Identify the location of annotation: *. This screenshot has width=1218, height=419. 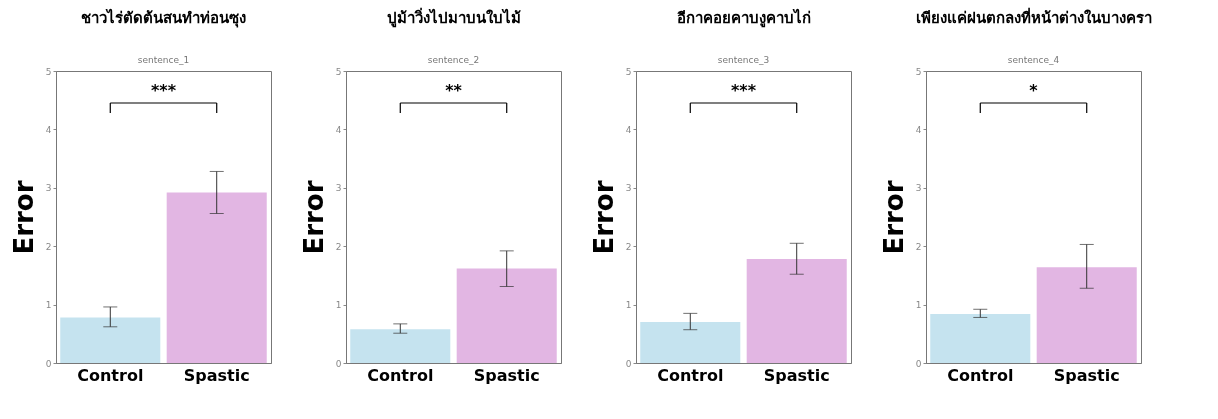
(1034, 90).